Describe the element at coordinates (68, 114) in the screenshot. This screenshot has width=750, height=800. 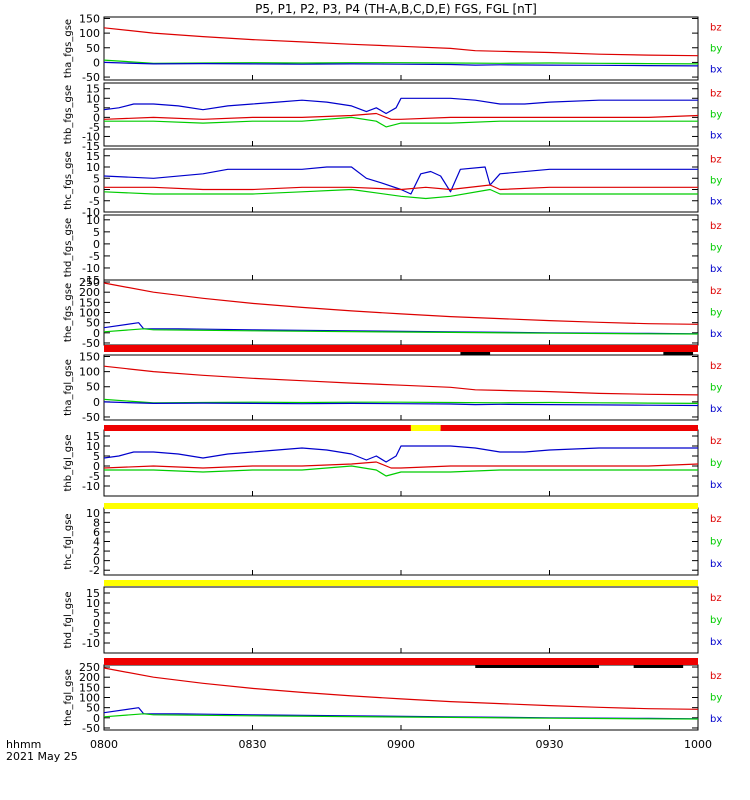
I see `y-axis-label: thb_fgs_gse` at that location.